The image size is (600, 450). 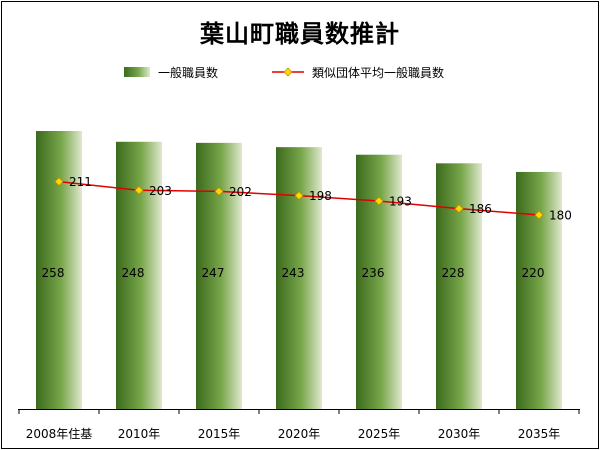 What do you see at coordinates (533, 273) in the screenshot?
I see `bar-value-label-6: 220` at bounding box center [533, 273].